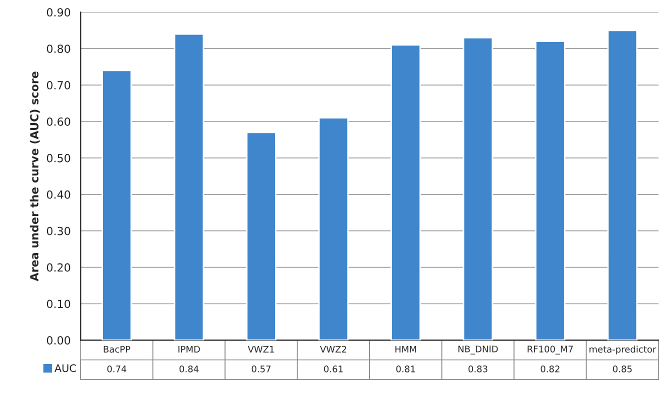 The height and width of the screenshot is (405, 672). Describe the element at coordinates (58, 85) in the screenshot. I see `y-tick-label: 0.70` at that location.